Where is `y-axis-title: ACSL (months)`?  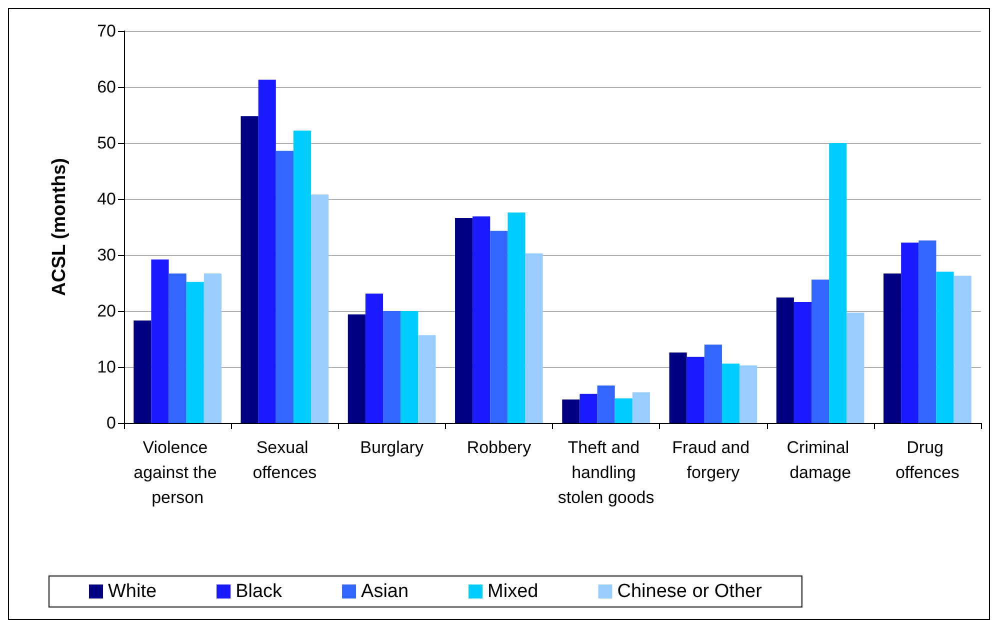
y-axis-title: ACSL (months) is located at coordinates (59, 227).